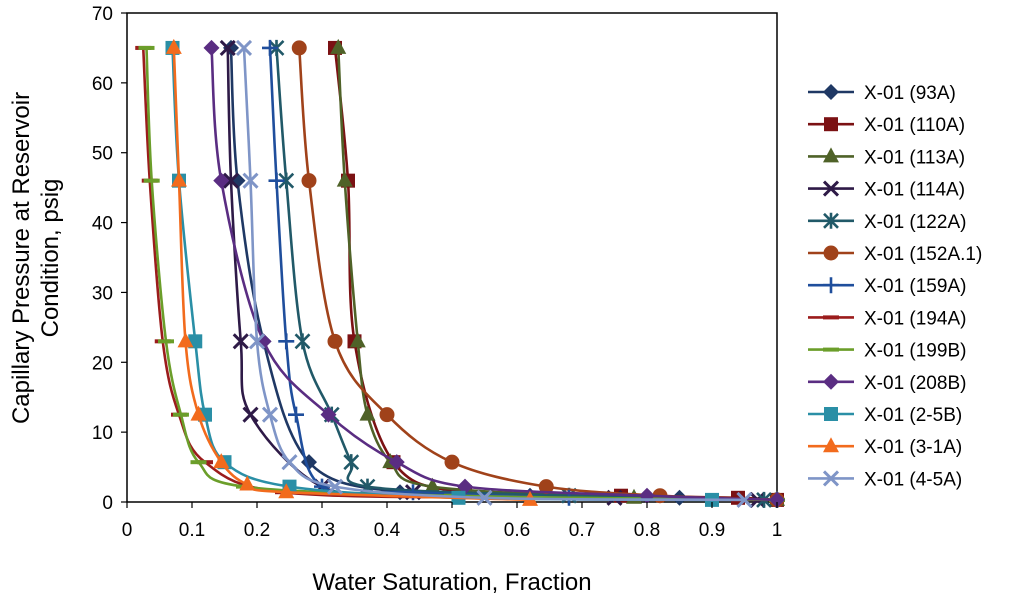 This screenshot has height=604, width=1020. I want to click on x-tick-label: 0.7, so click(582, 530).